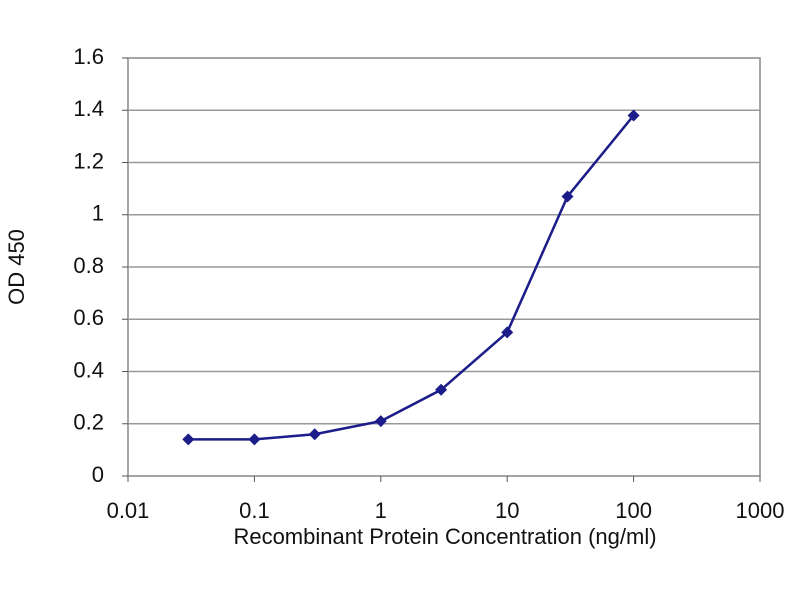 This screenshot has height=600, width=800. Describe the element at coordinates (98, 474) in the screenshot. I see `y-tick-label: 0` at that location.